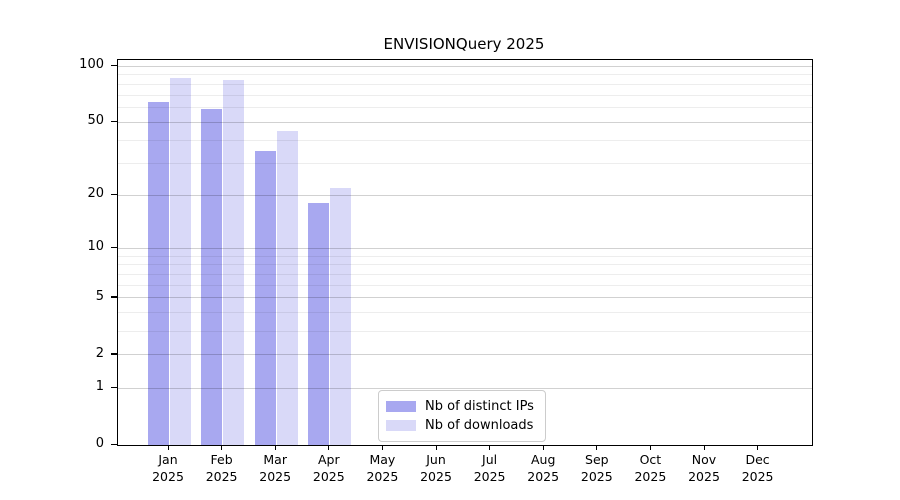 The image size is (900, 500). Describe the element at coordinates (287, 287) in the screenshot. I see `bar-mar-downloads` at that location.